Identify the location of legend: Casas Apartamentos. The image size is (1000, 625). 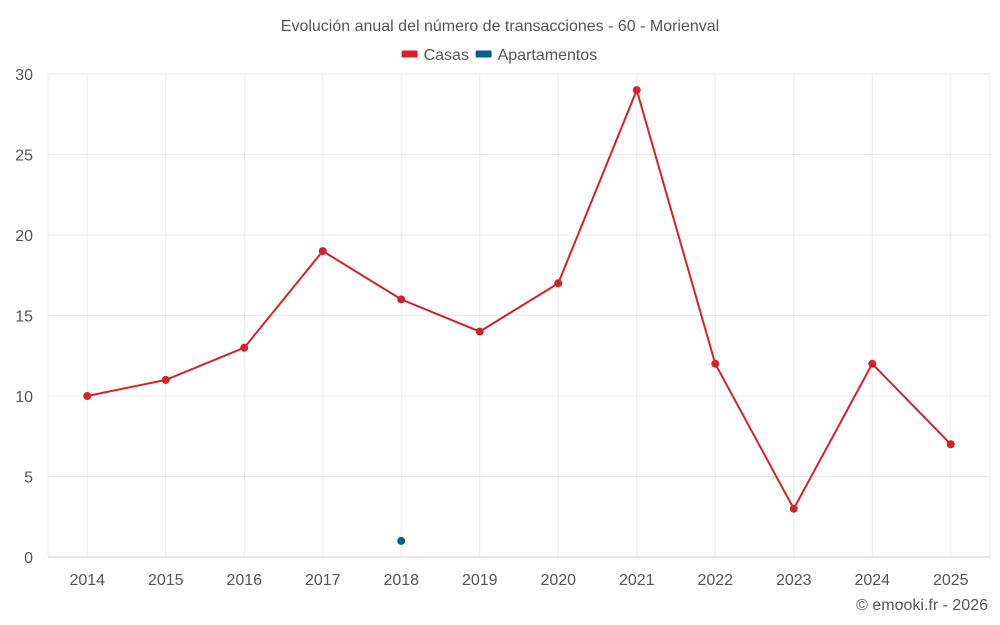
(499, 55).